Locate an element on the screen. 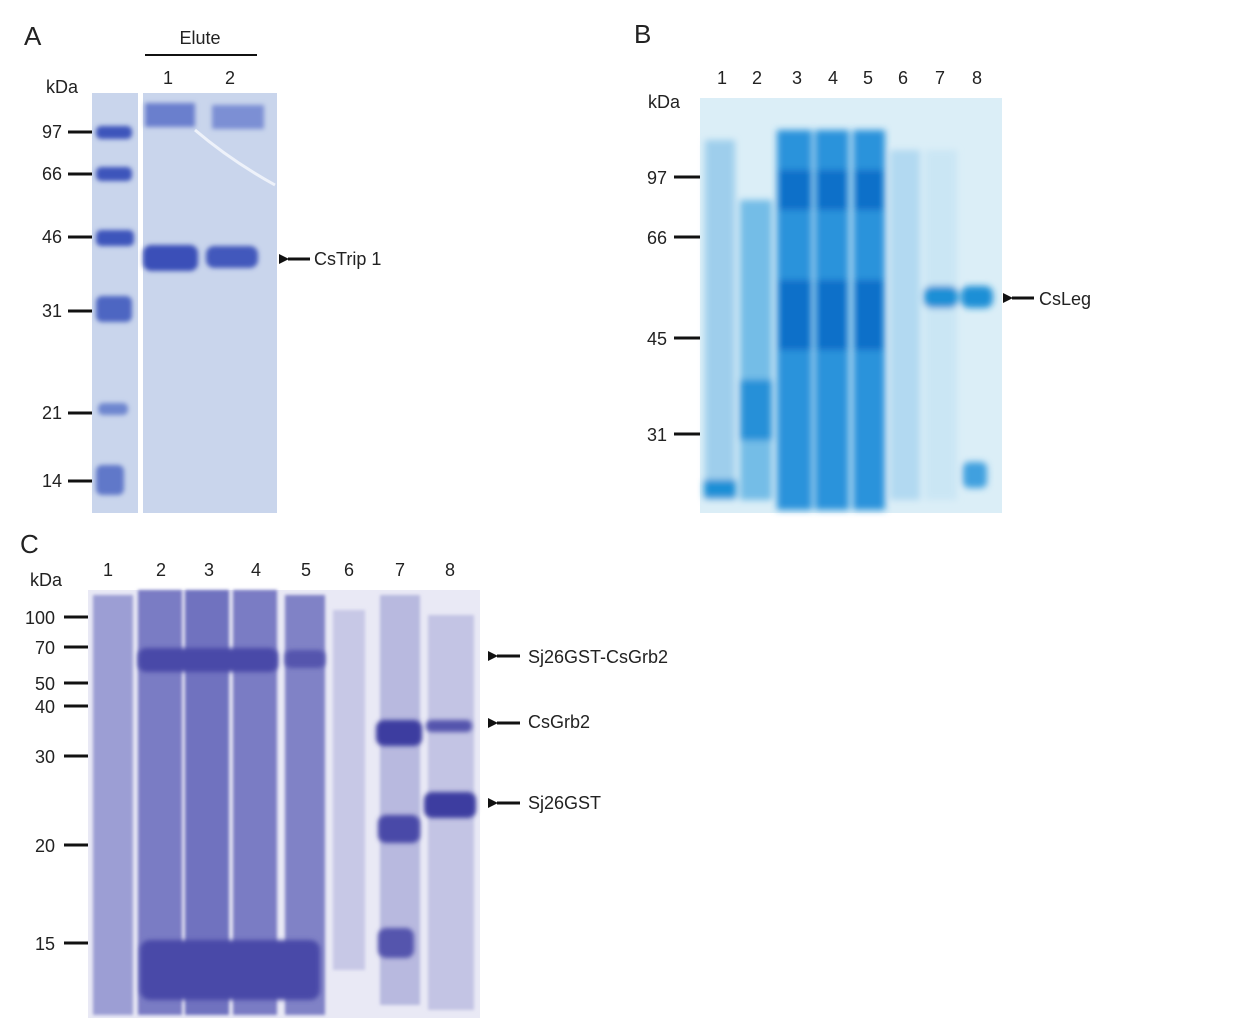 This screenshot has height=1030, width=1233. panel-b-lane-label: 6 is located at coordinates (903, 78).